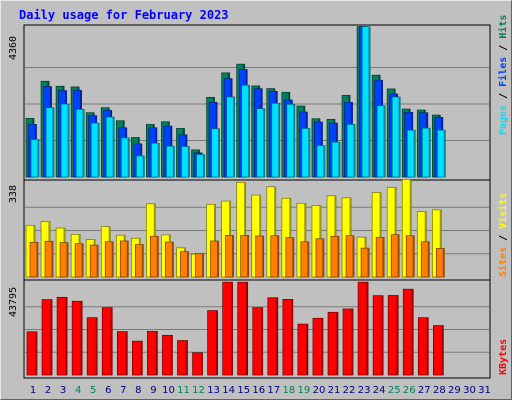 This screenshot has height=400, width=512. I want to click on day-label-21: 21, so click(334, 390).